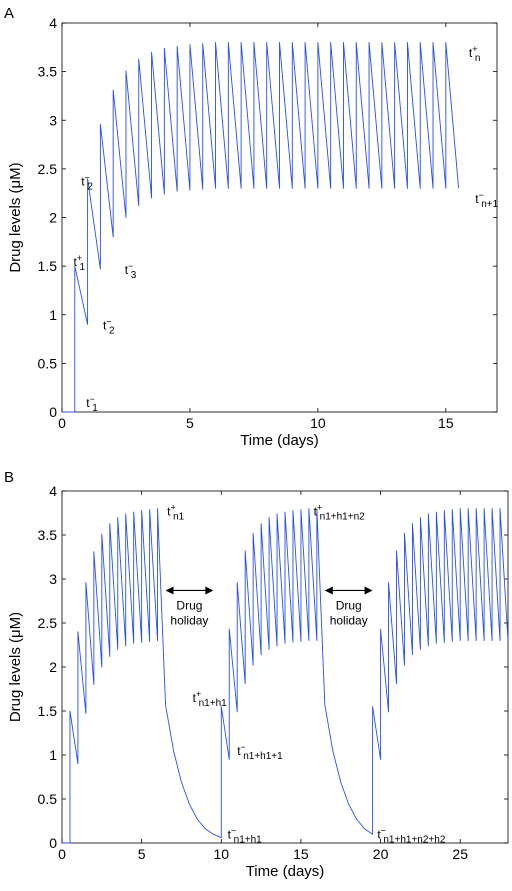  I want to click on chart1-x-axis-label: Time (days), so click(285, 871).